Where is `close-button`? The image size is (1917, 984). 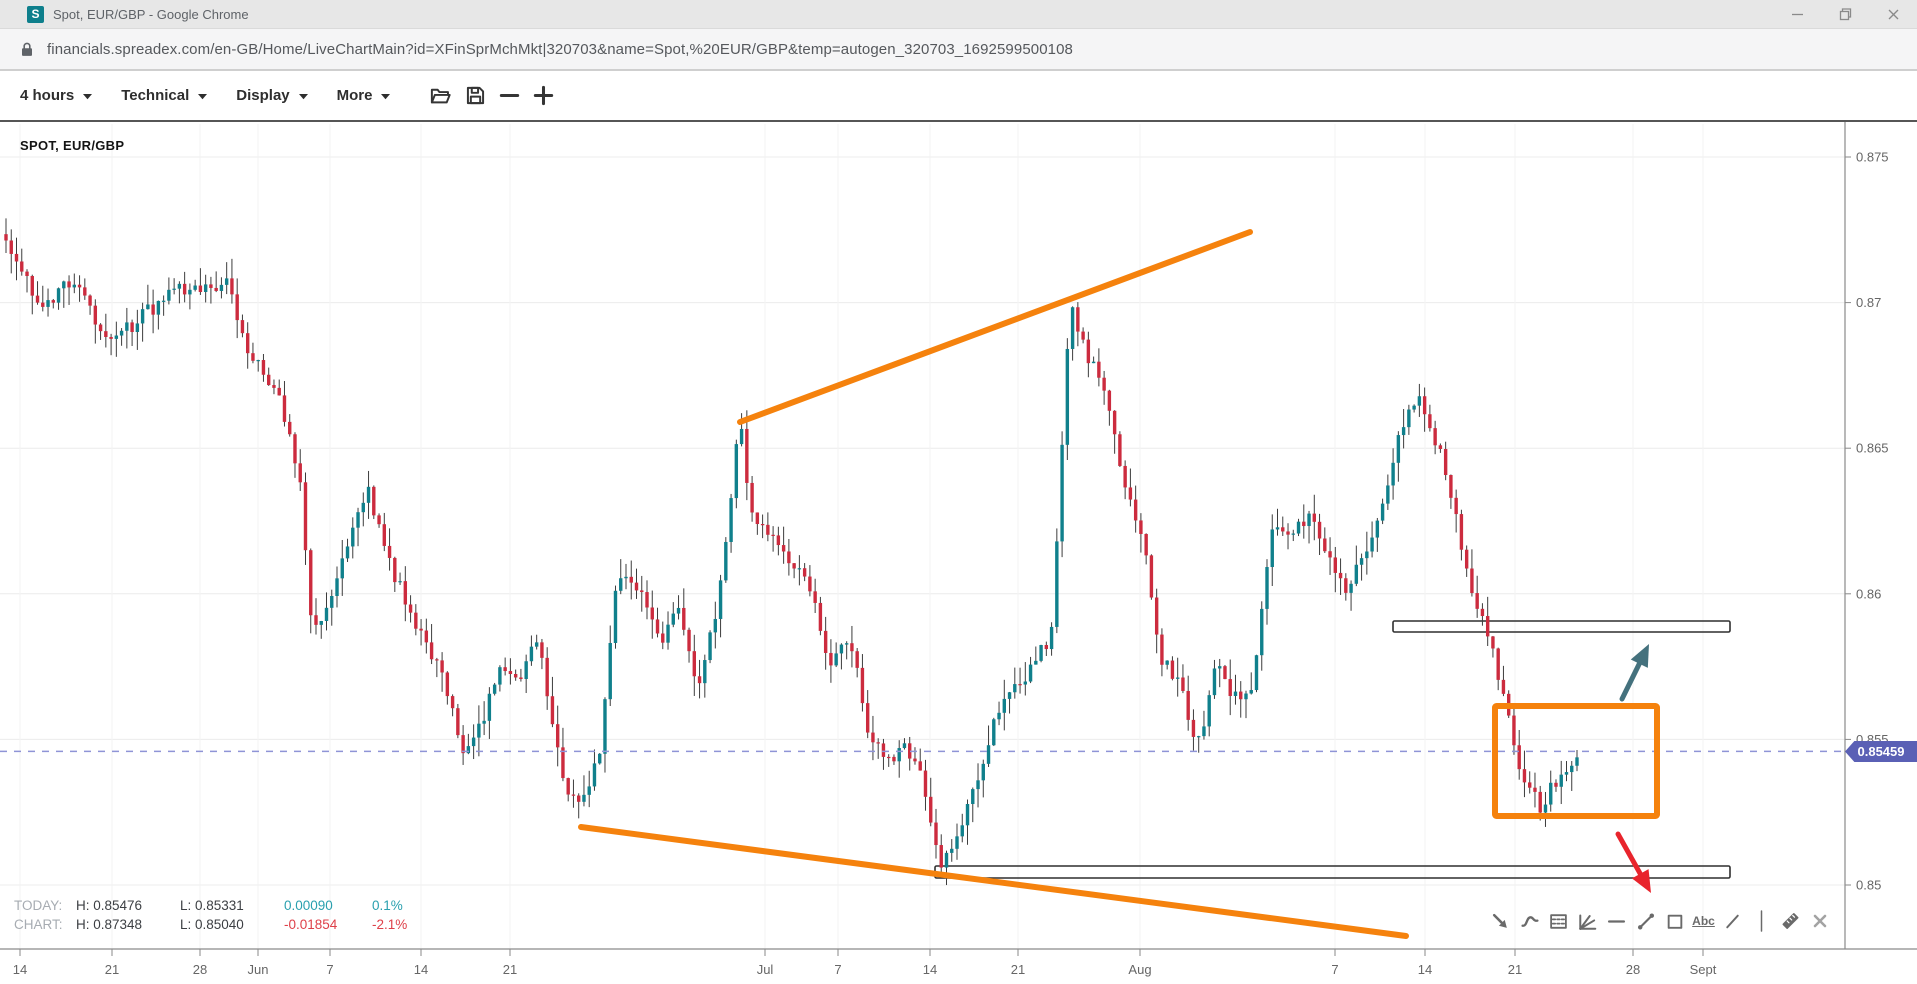
close-button is located at coordinates (1893, 14).